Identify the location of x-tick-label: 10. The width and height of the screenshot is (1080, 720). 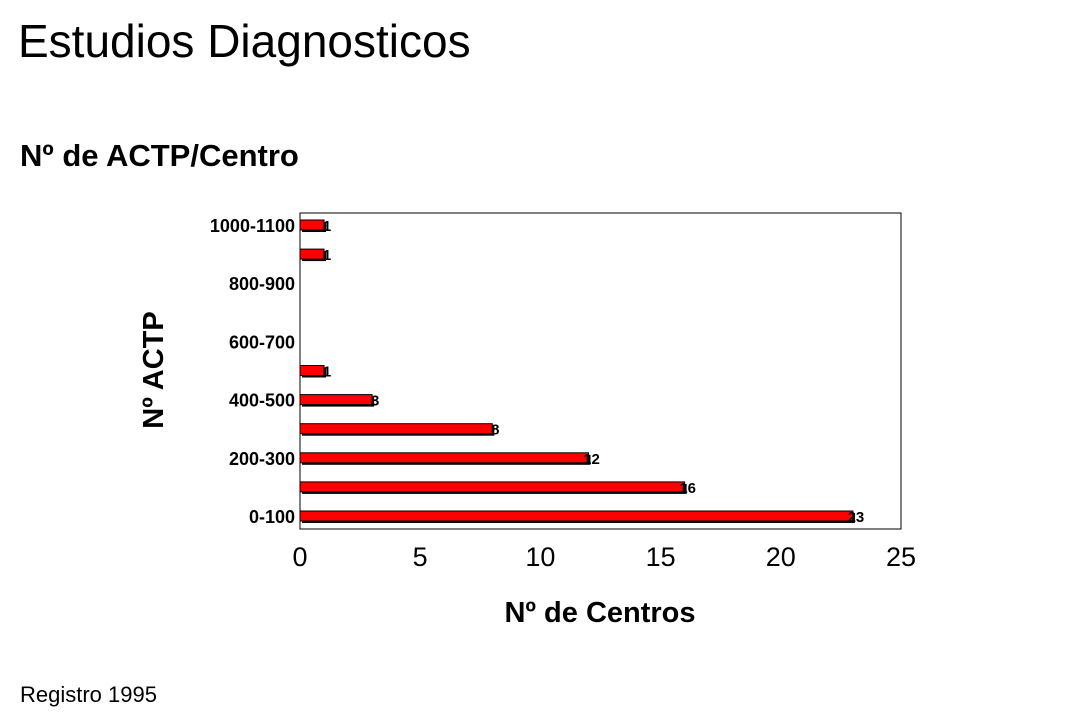
(540, 557).